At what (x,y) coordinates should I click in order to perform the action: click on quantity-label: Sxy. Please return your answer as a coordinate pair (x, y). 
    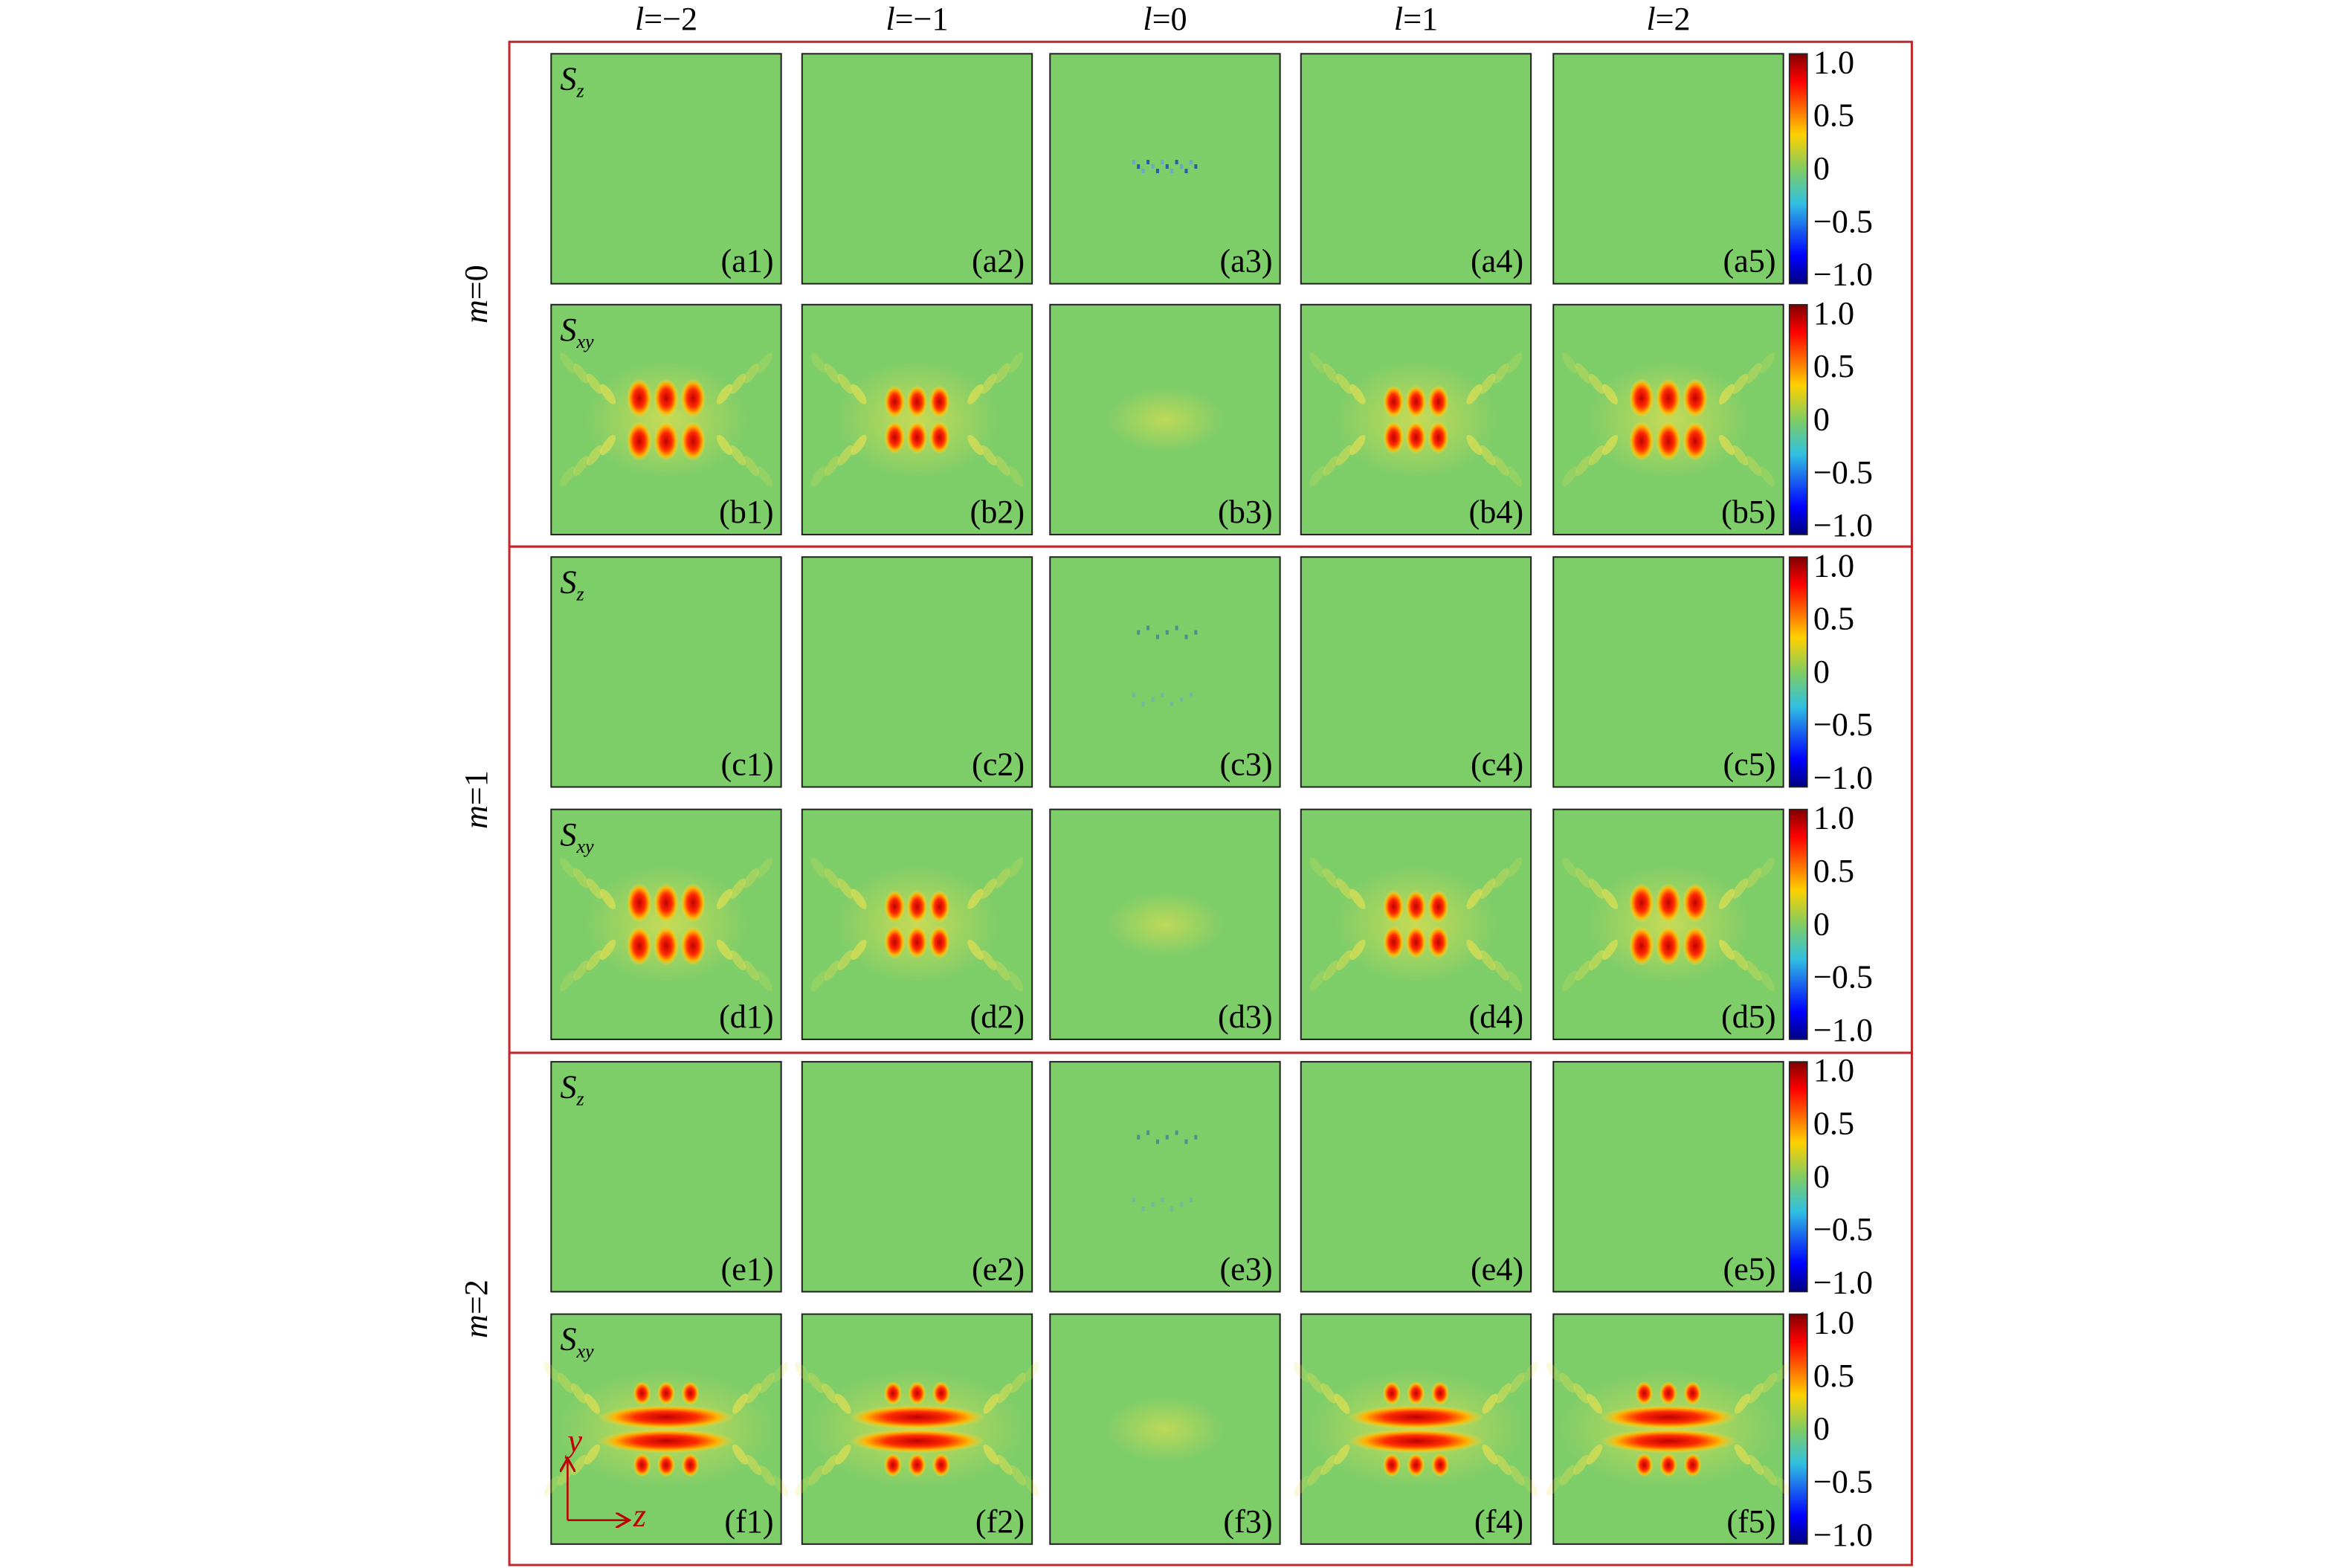
    Looking at the image, I should click on (577, 1341).